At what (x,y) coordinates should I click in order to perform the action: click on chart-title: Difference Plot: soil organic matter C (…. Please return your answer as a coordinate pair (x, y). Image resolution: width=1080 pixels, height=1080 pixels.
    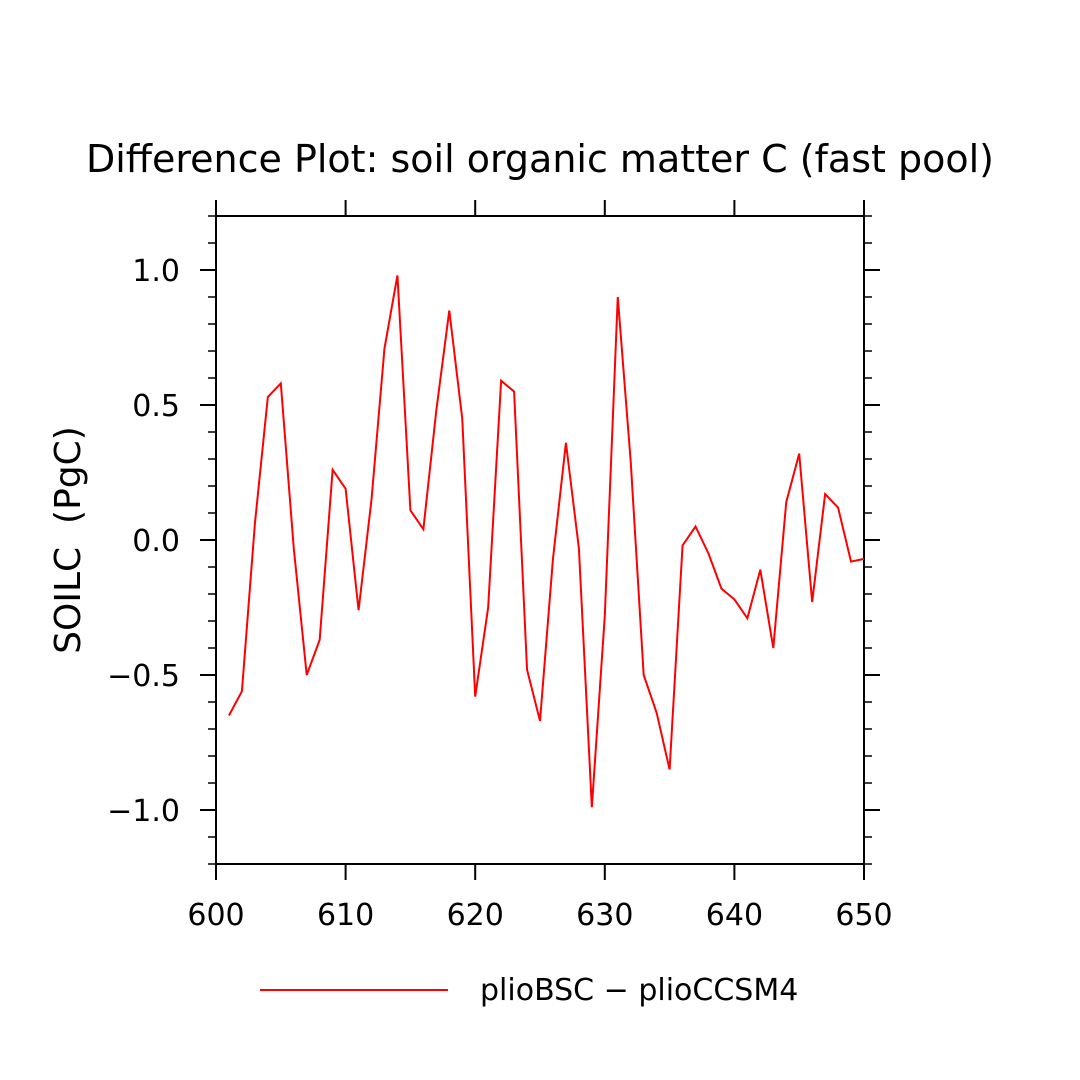
    Looking at the image, I should click on (540, 159).